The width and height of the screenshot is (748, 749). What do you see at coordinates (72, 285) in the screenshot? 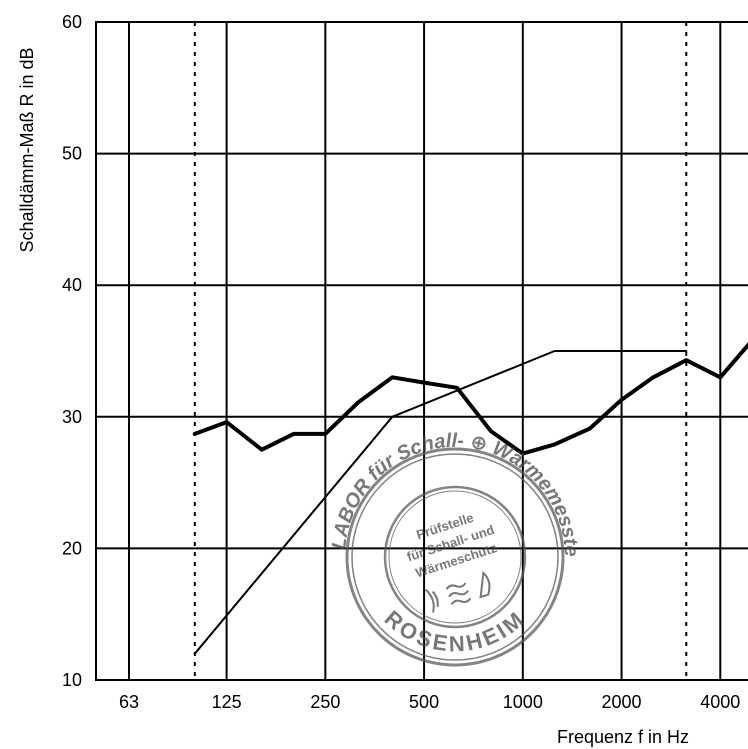
I see `y-tick-label: 40` at bounding box center [72, 285].